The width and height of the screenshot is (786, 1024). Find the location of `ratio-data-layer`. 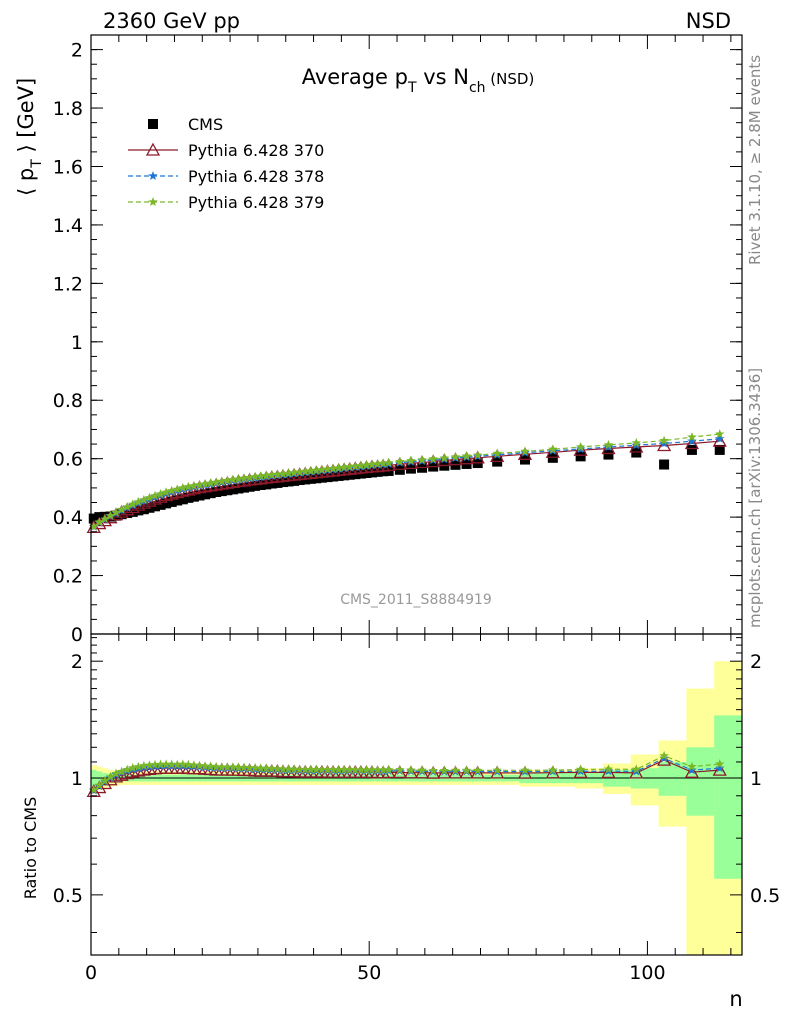

ratio-data-layer is located at coordinates (406, 774).